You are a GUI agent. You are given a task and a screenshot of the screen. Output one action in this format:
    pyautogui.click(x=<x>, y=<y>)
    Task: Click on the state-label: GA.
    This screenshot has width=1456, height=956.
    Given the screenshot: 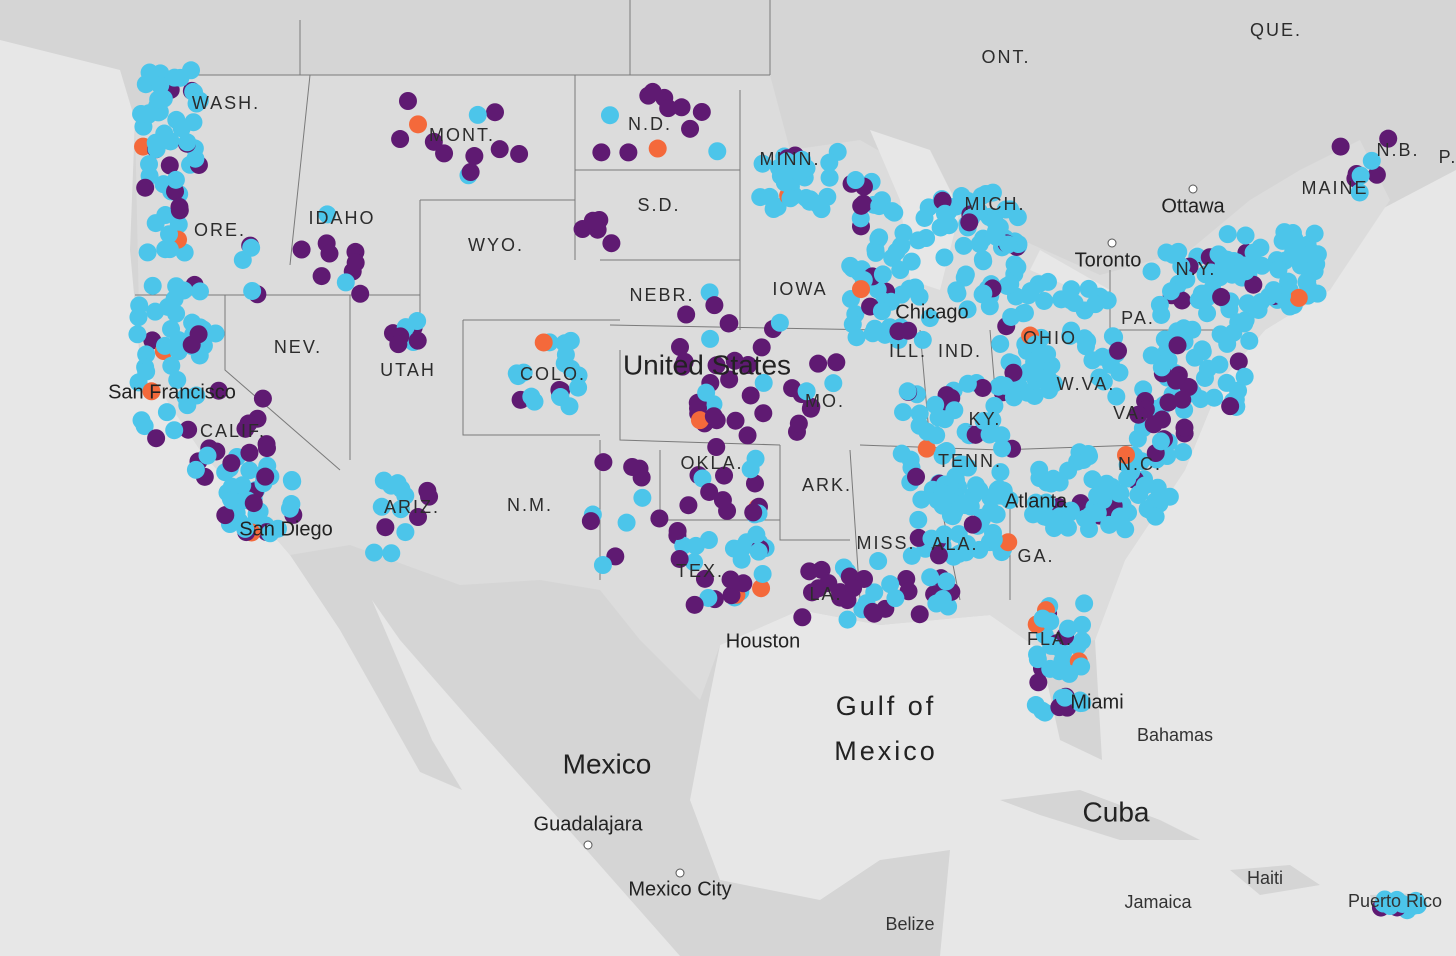 What is the action you would take?
    pyautogui.click(x=1035, y=556)
    